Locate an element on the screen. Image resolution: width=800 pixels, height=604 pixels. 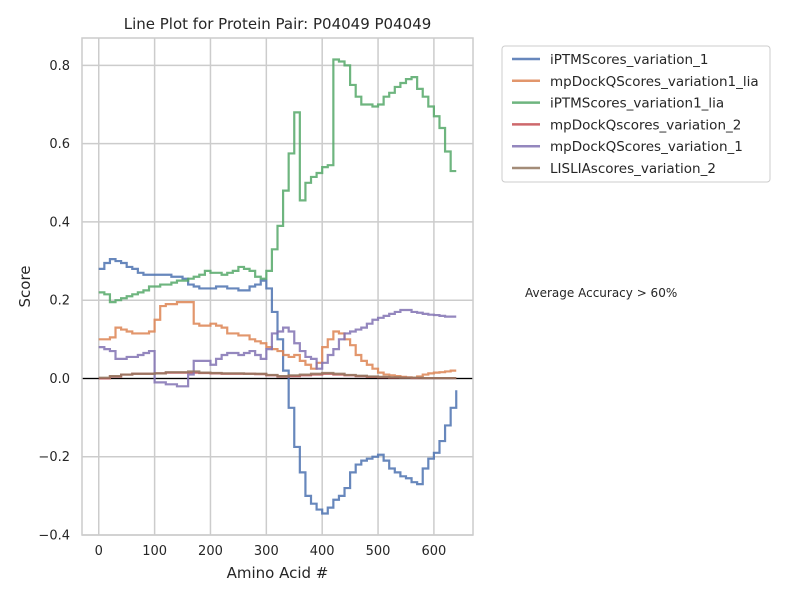
accuracy-annotation: Average Accuracy > 60% is located at coordinates (601, 293).